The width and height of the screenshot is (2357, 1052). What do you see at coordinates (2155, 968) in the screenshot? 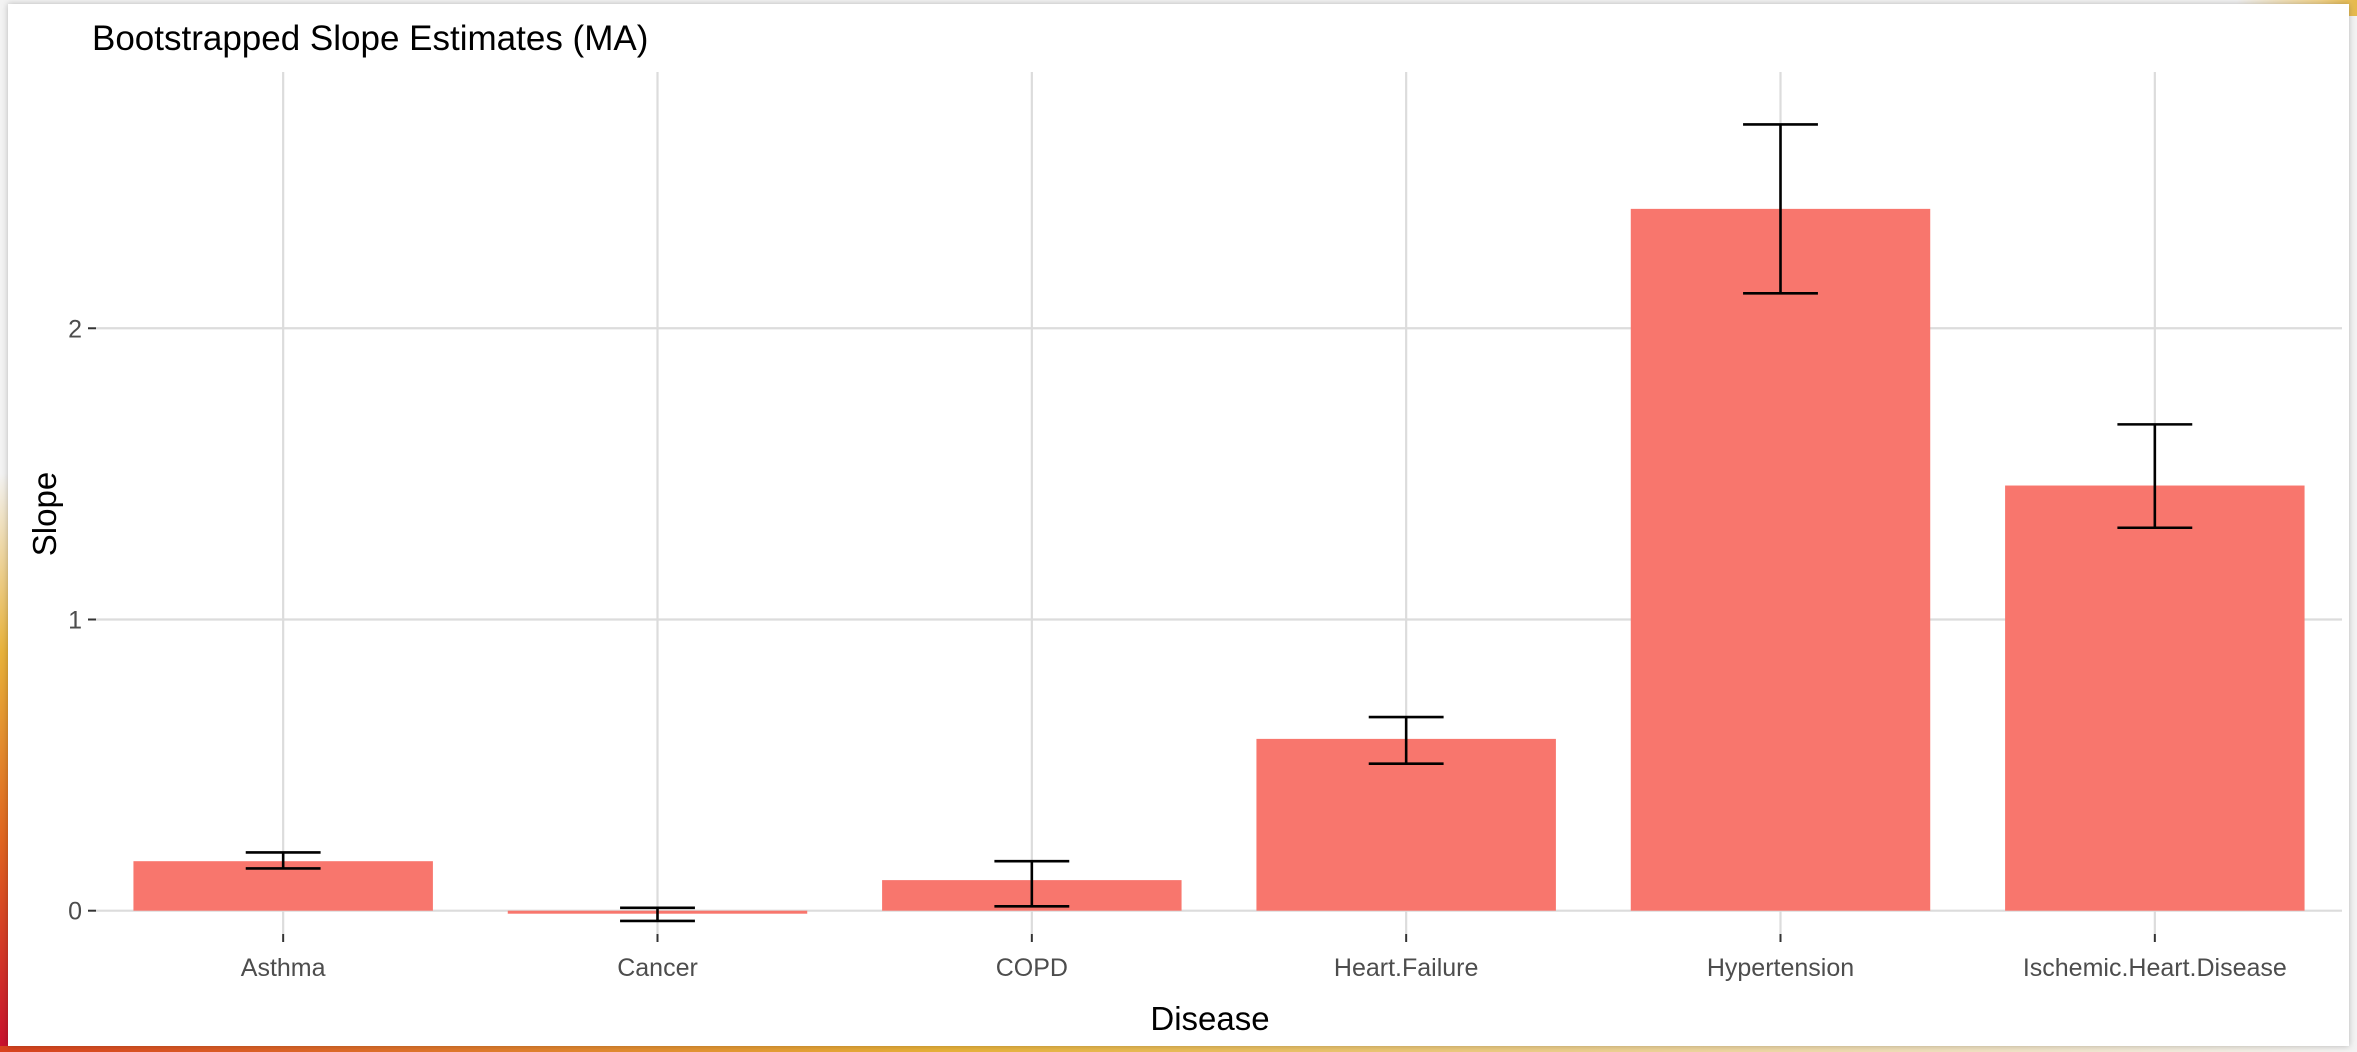
I see `x-tick-label: Ischemic.Heart.Disease` at bounding box center [2155, 968].